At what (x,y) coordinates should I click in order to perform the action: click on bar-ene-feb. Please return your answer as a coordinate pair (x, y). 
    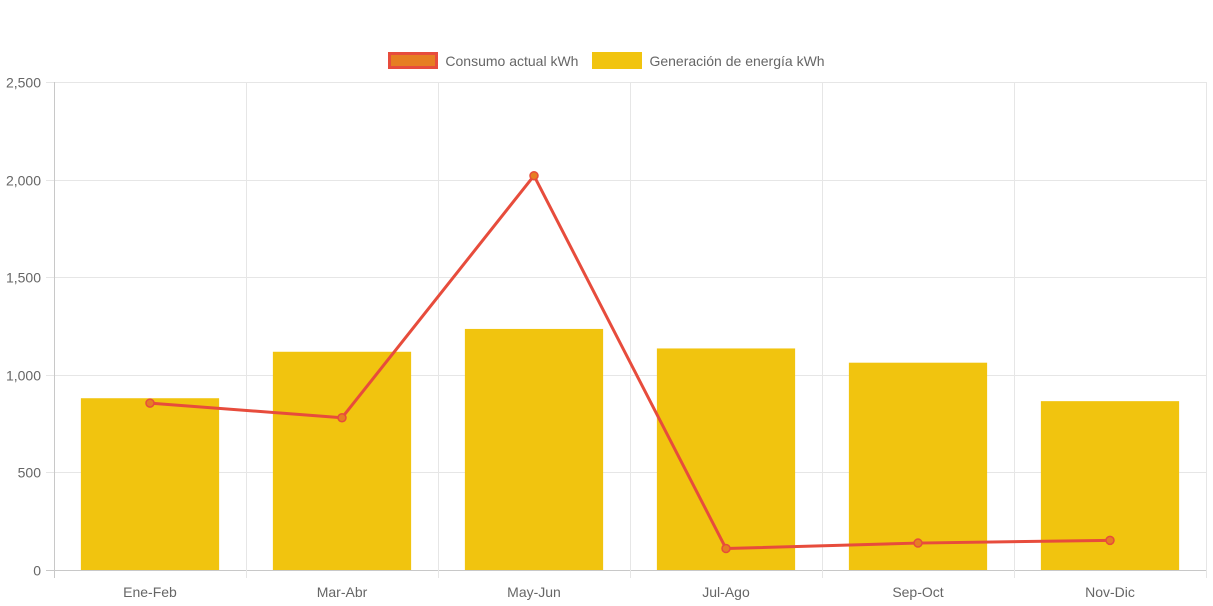
    Looking at the image, I should click on (150, 484).